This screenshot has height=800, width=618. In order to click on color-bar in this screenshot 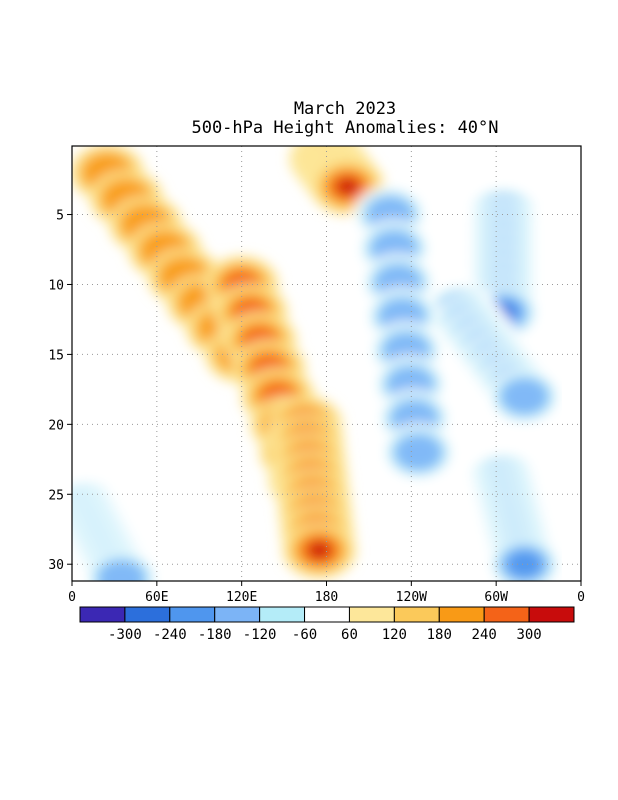, I will do `click(327, 614)`.